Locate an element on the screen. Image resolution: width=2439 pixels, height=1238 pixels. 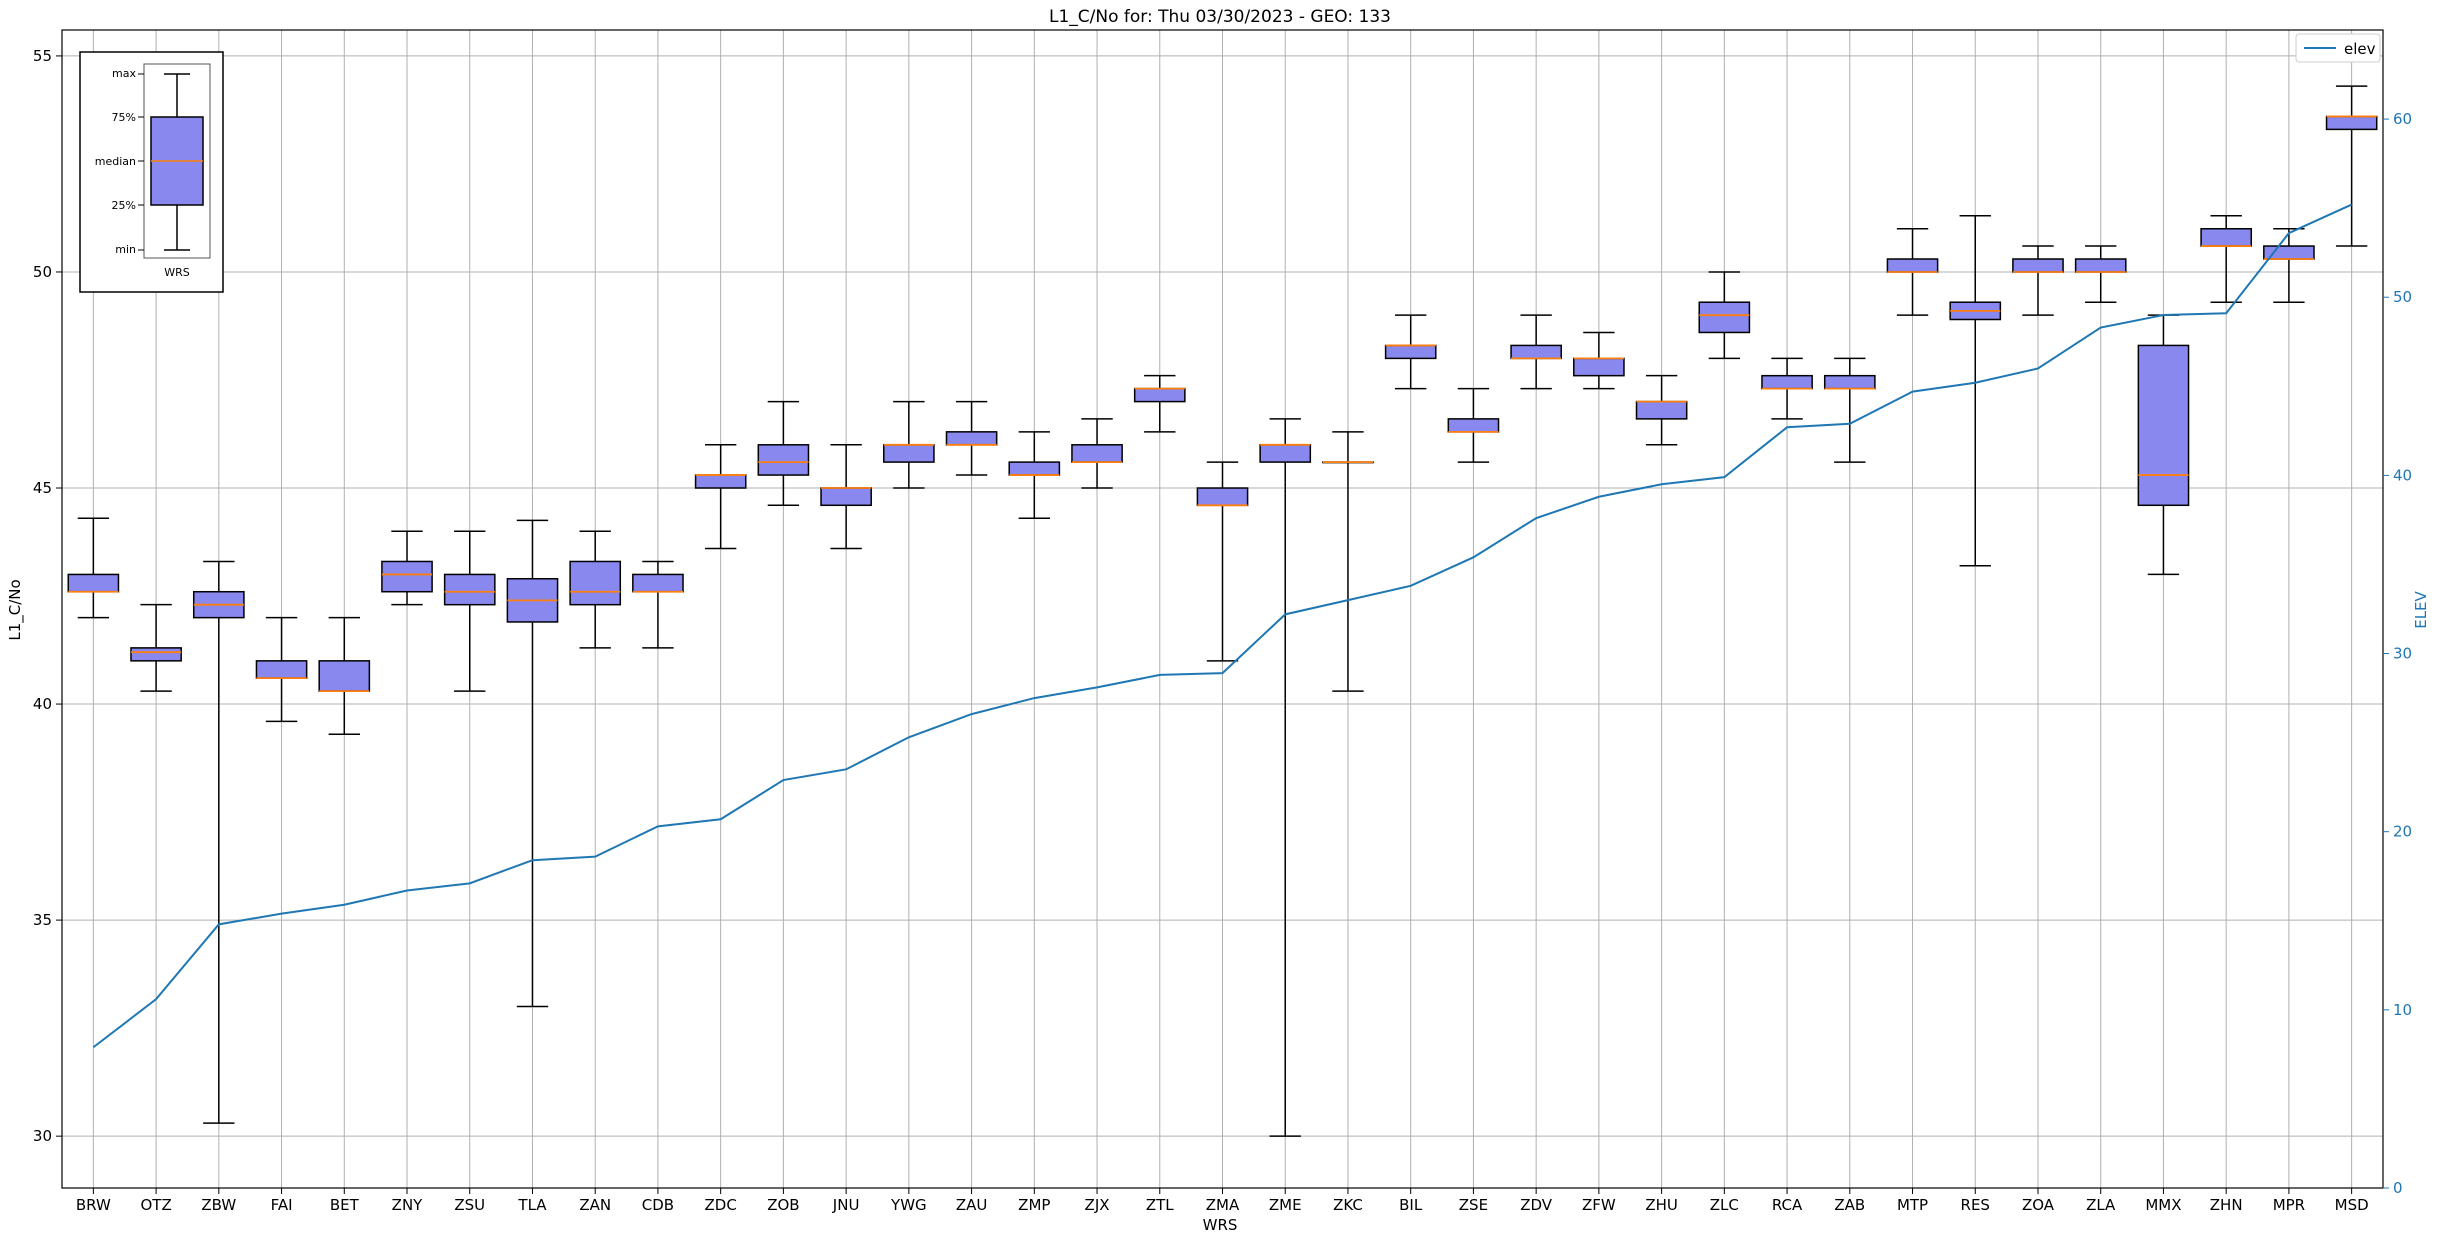
x-tick-label-otz: OTZ is located at coordinates (155, 1205).